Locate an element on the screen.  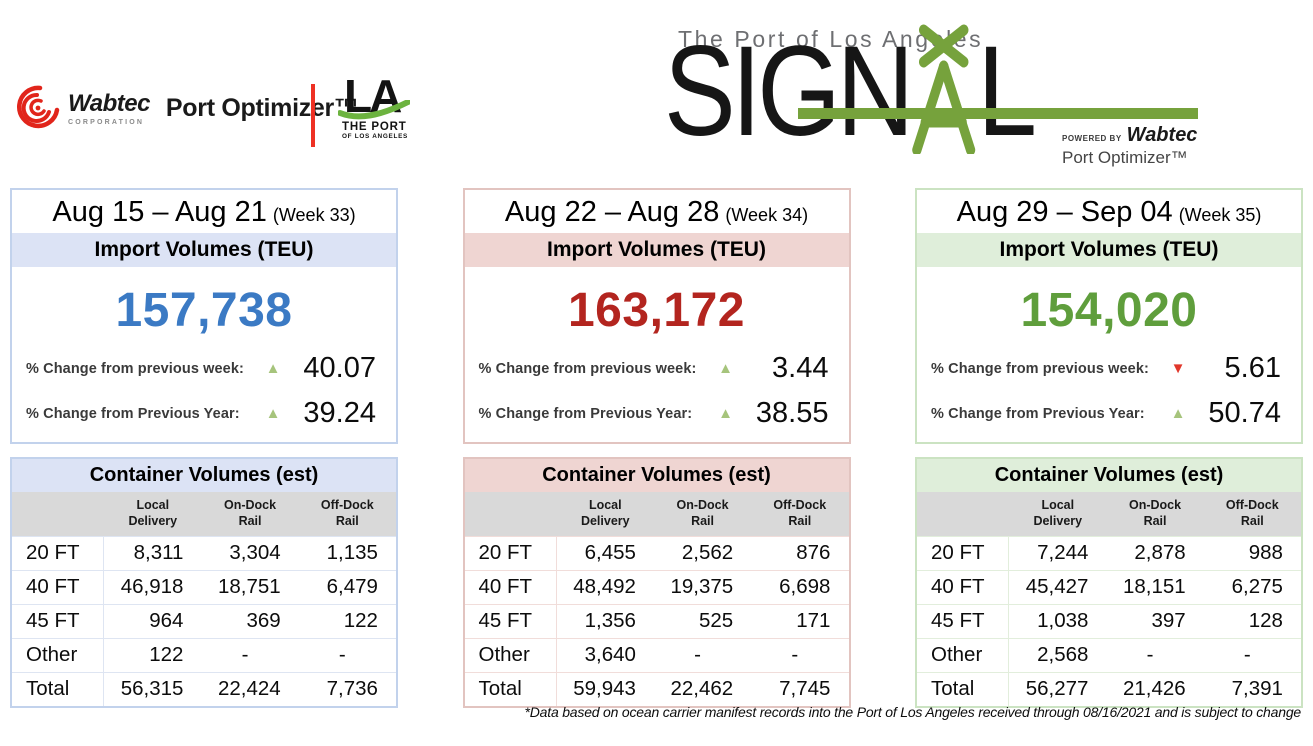
la-of-los-angeles-text: OF LOS ANGELES is located at coordinates (375, 136).